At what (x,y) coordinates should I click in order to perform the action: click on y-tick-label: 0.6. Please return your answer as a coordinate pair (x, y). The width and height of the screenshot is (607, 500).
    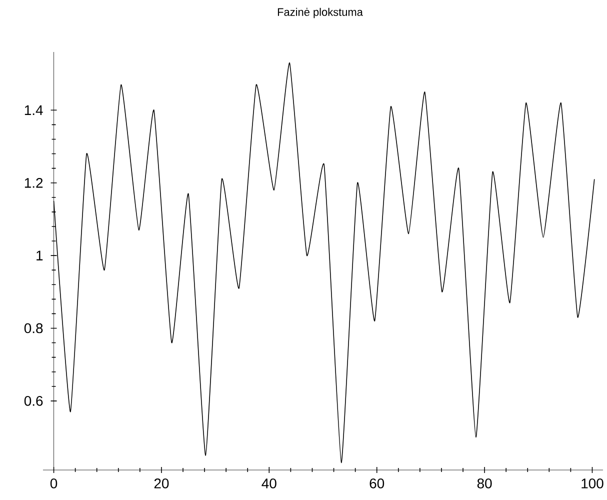
    Looking at the image, I should click on (33, 401).